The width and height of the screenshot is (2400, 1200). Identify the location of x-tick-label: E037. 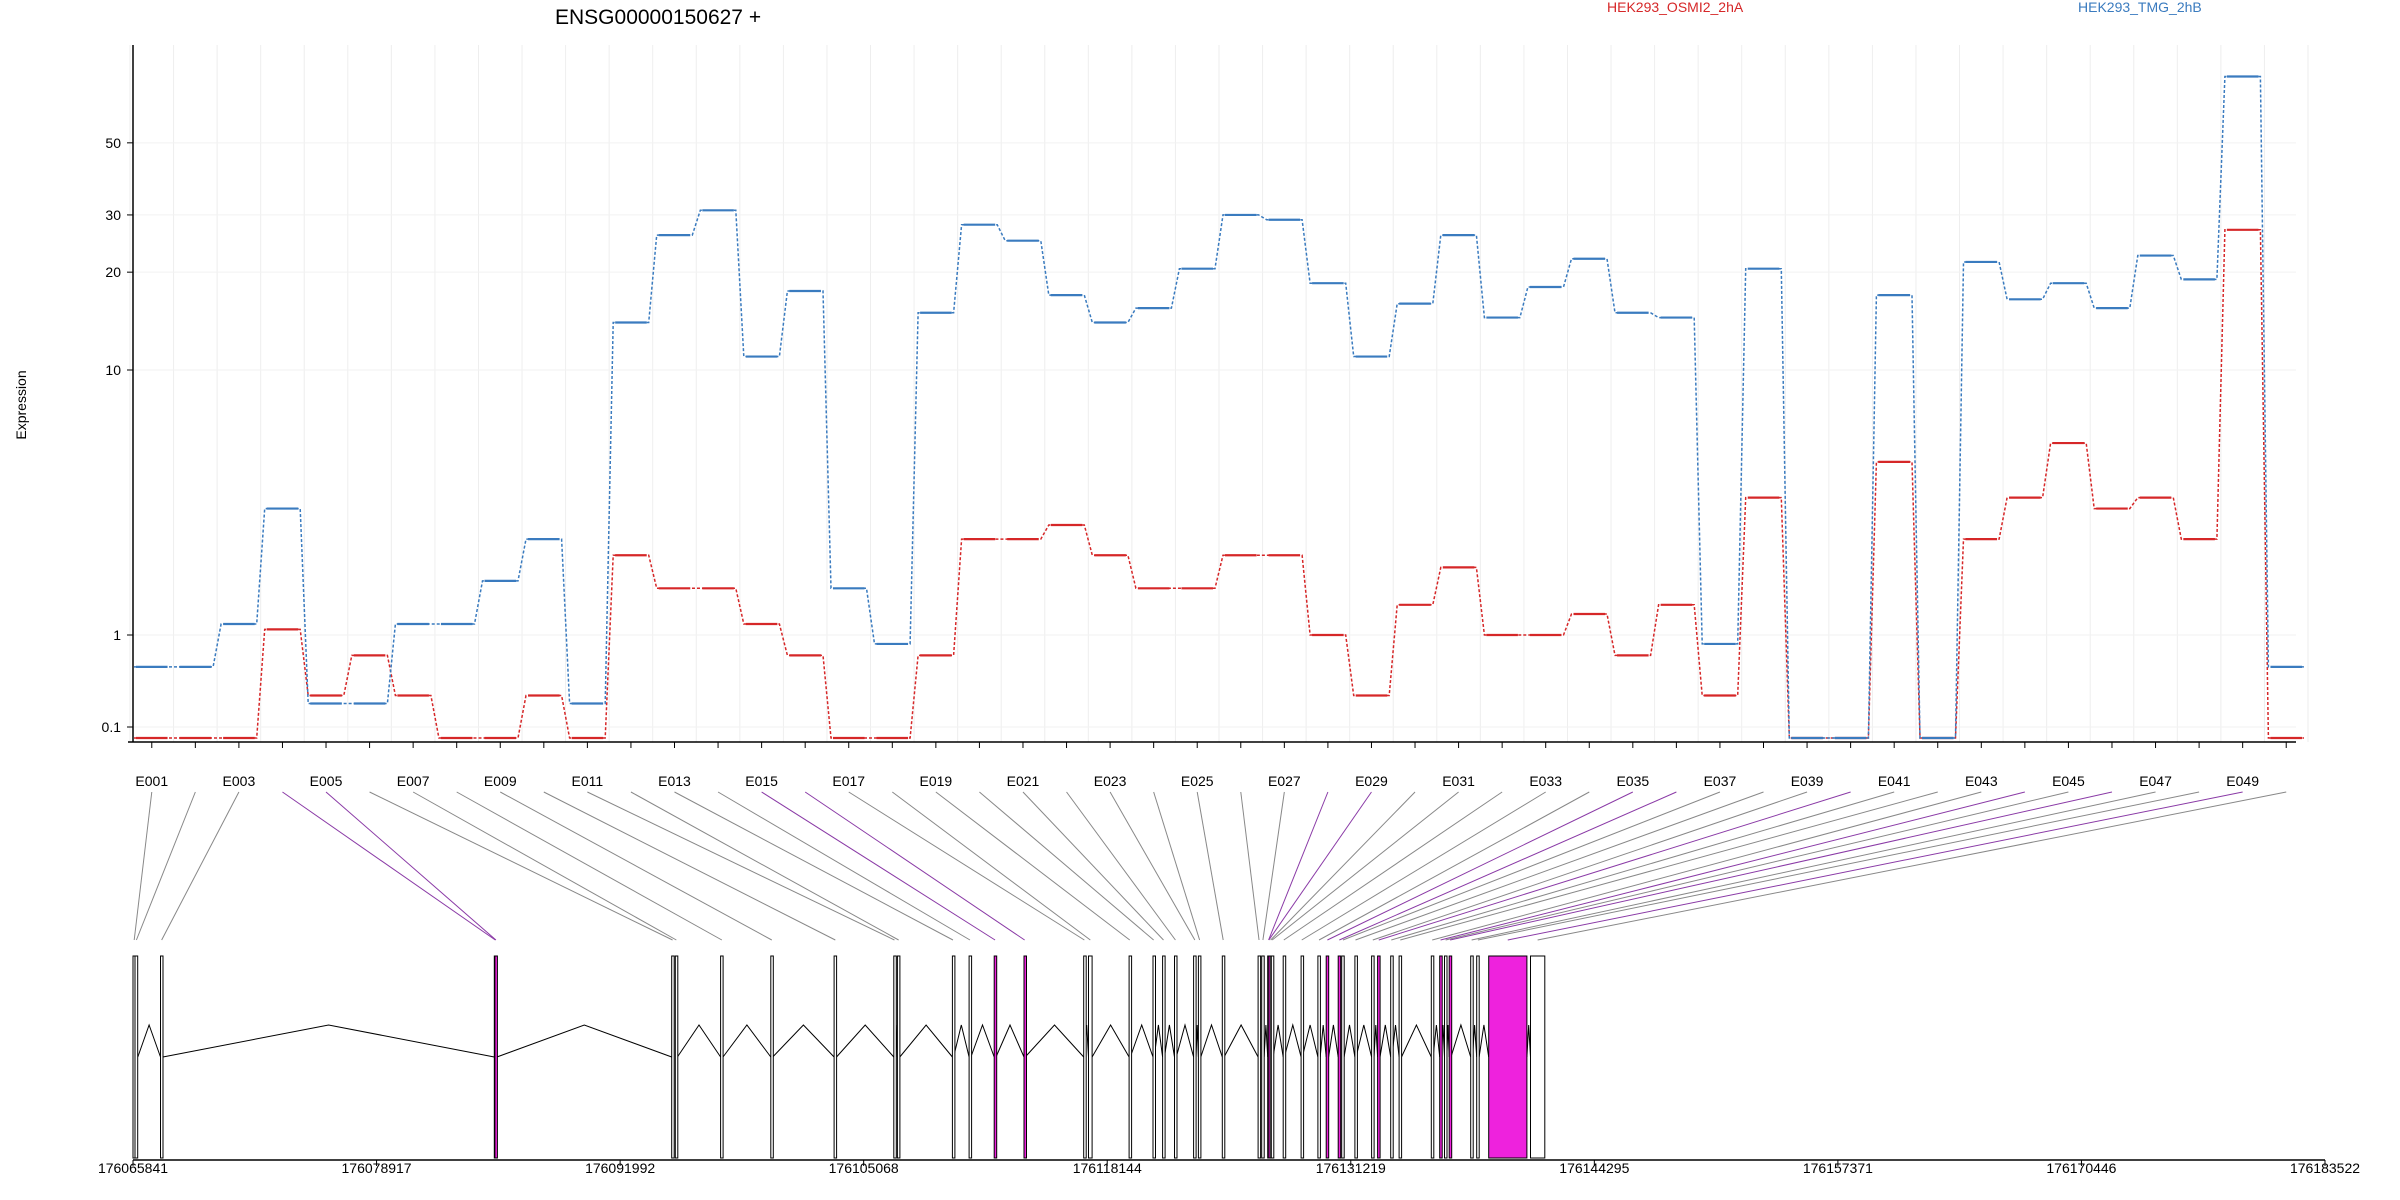
(1720, 781).